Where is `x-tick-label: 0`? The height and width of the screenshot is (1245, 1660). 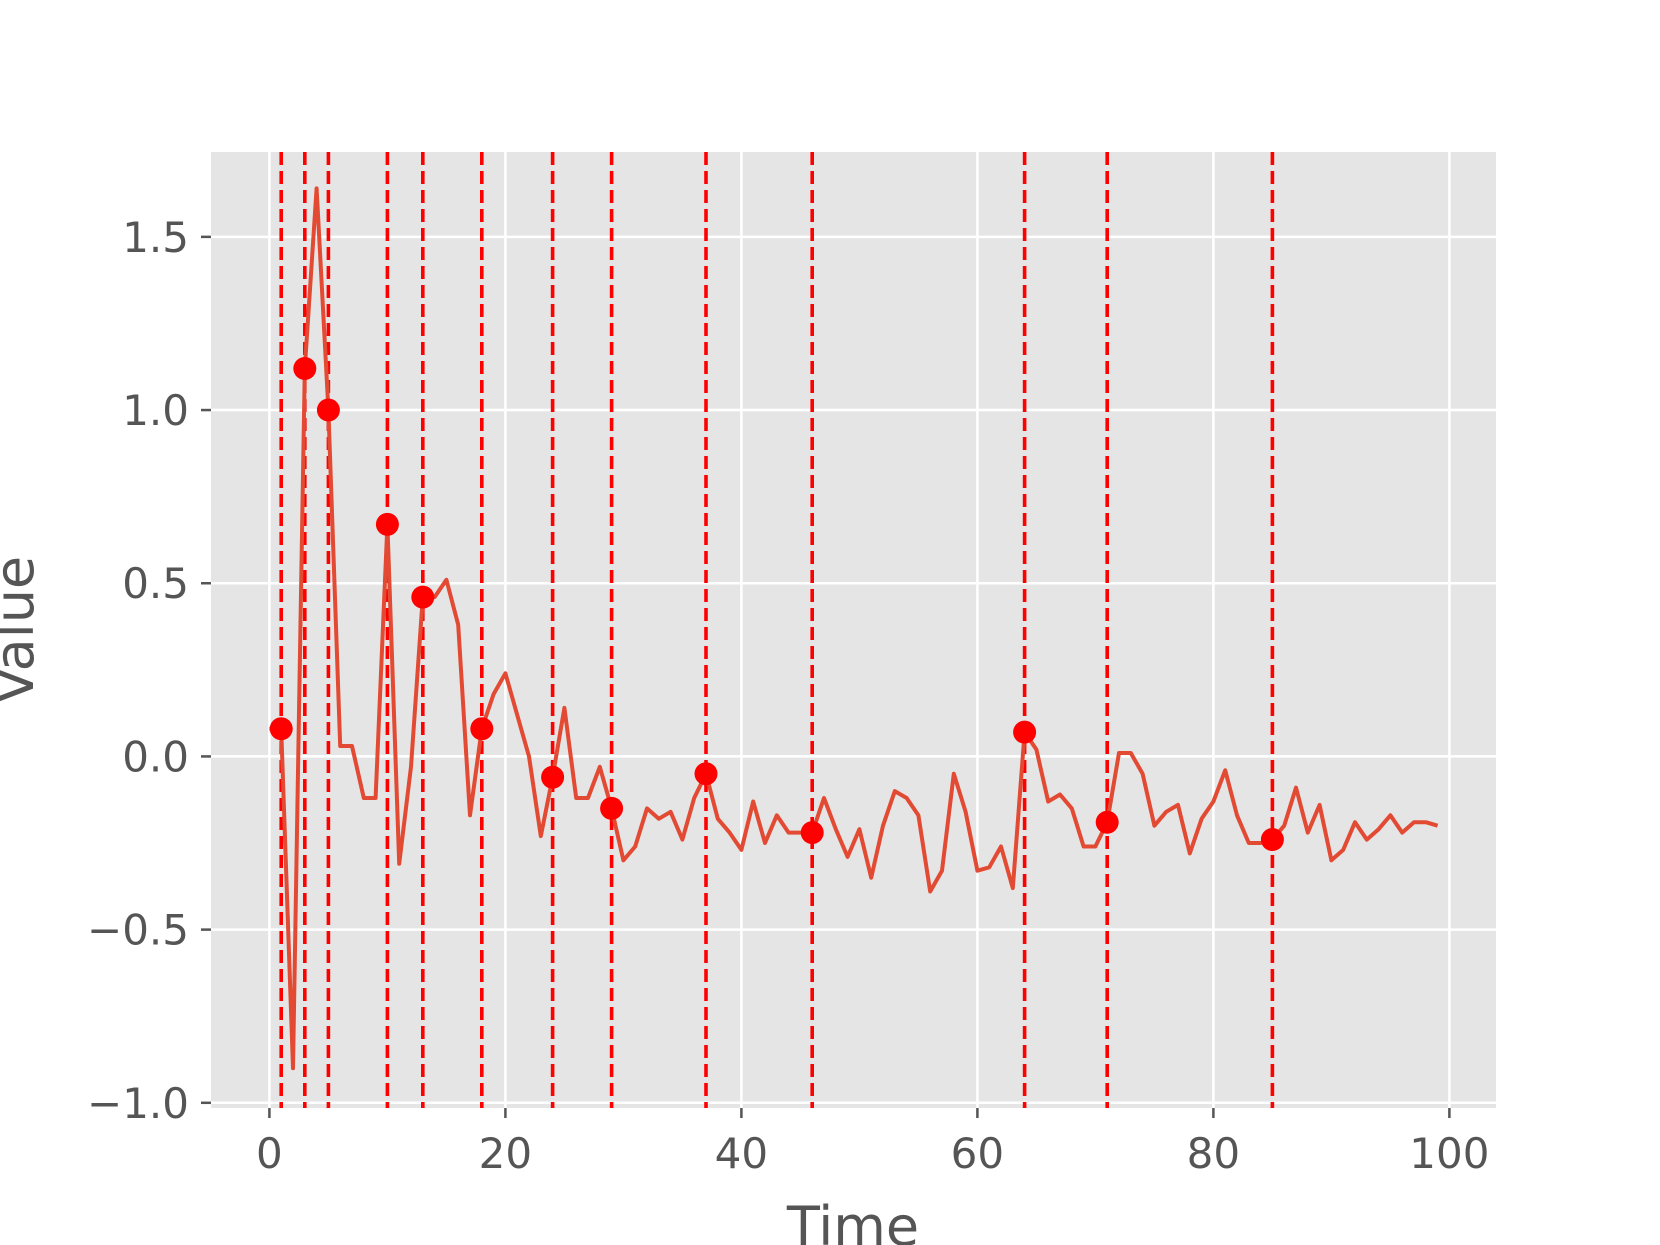 x-tick-label: 0 is located at coordinates (269, 1153).